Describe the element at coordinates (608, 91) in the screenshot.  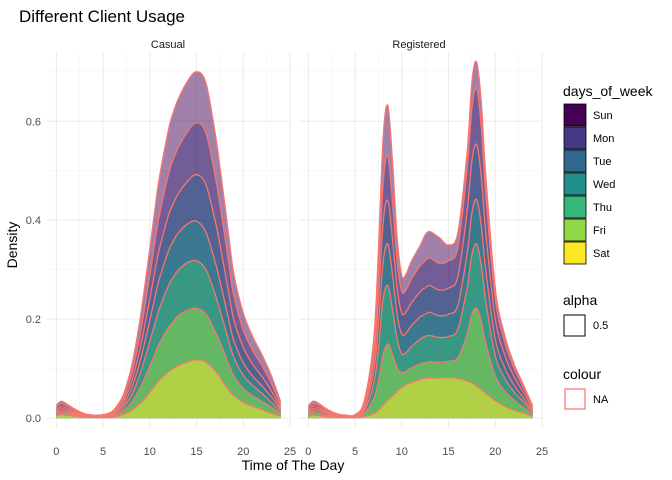
I see `legend-title-days: days_of_week` at that location.